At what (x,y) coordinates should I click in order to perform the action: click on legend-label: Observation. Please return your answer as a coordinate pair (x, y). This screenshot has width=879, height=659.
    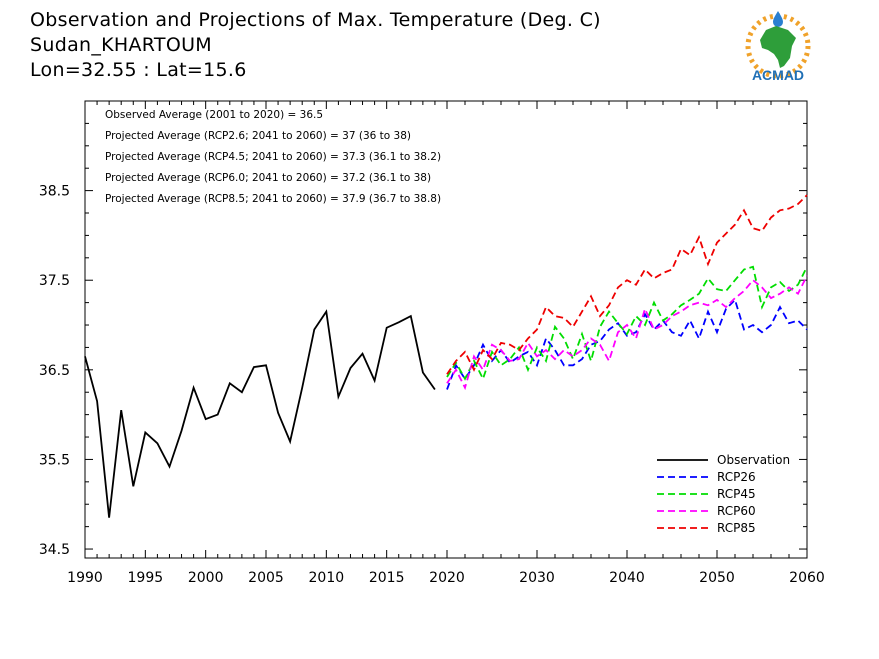
    Looking at the image, I should click on (753, 460).